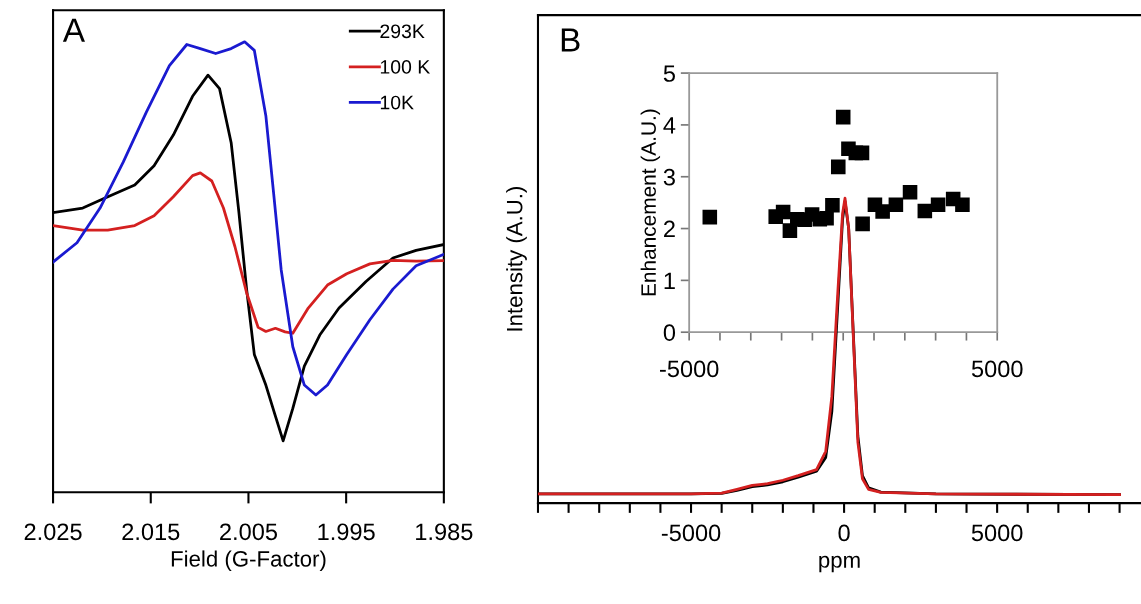 This screenshot has height=604, width=1141. I want to click on legend-label: 10K, so click(397, 102).